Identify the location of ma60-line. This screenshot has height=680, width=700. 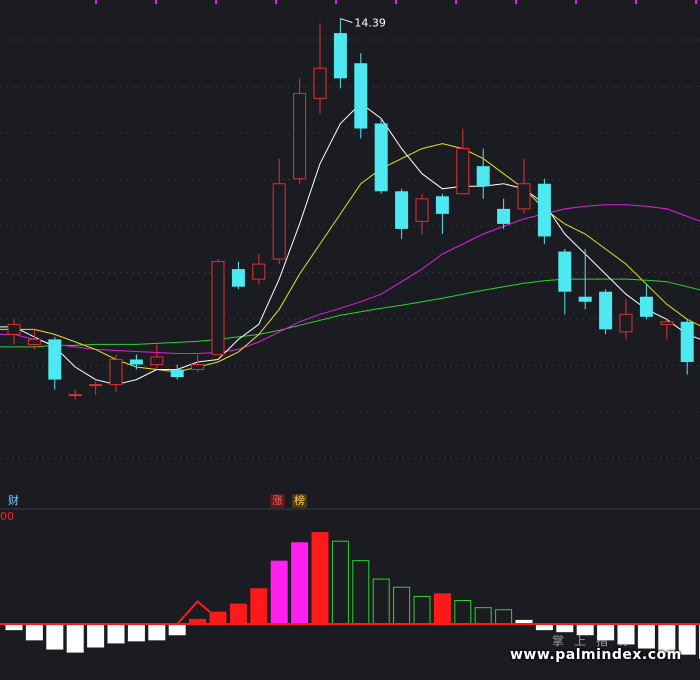
(350, 313).